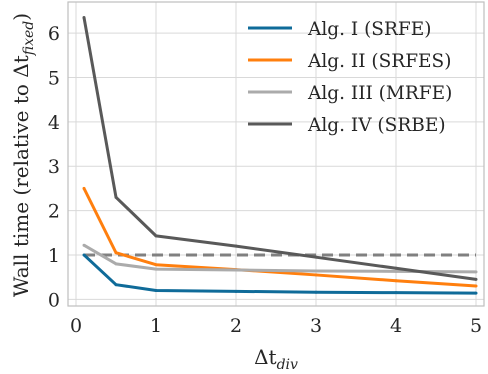  I want to click on legend-label-4: Alg. IV (SRBE), so click(376, 125).